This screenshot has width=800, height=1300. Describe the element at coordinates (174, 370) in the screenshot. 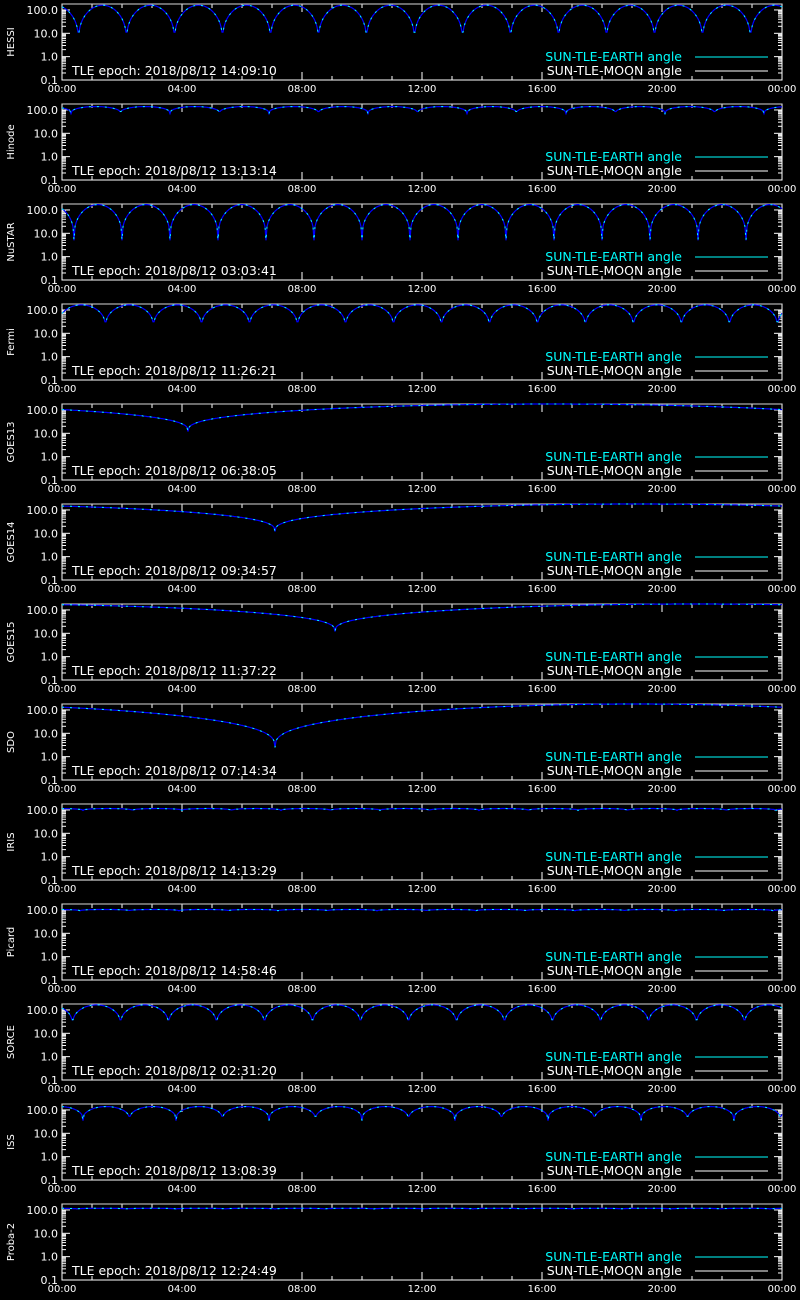

I see `tle-epoch-label: TLE epoch: 2018/08/12 11:26:21` at that location.